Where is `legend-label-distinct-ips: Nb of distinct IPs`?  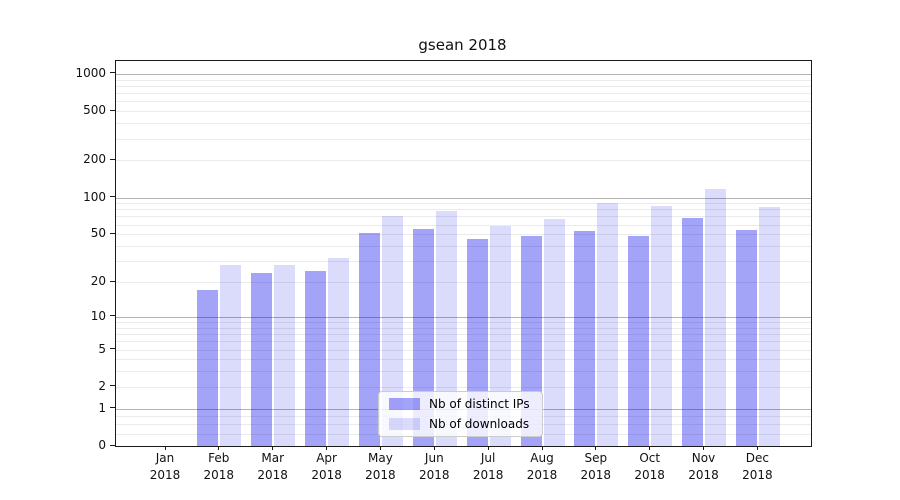 legend-label-distinct-ips: Nb of distinct IPs is located at coordinates (479, 404).